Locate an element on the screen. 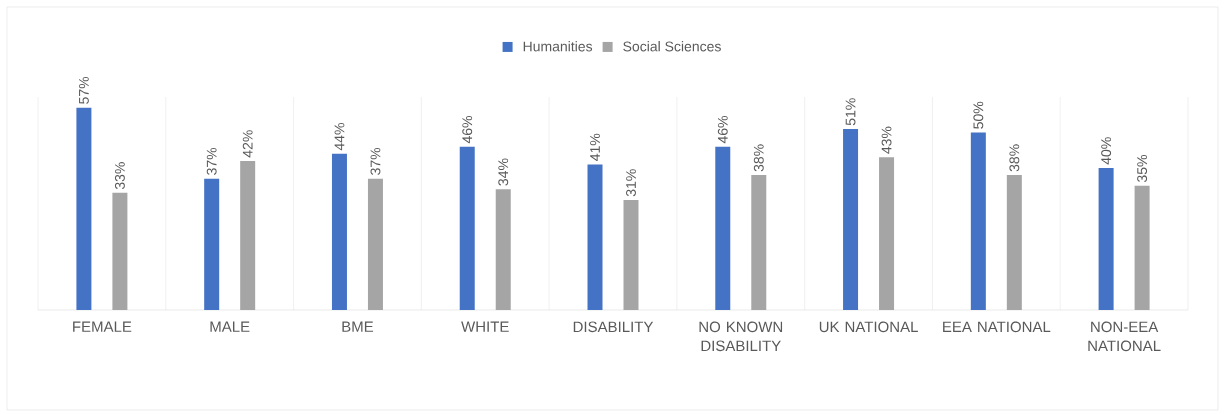 This screenshot has width=1225, height=414. x-tick-label: NO KNOWN DISABILITY is located at coordinates (741, 336).